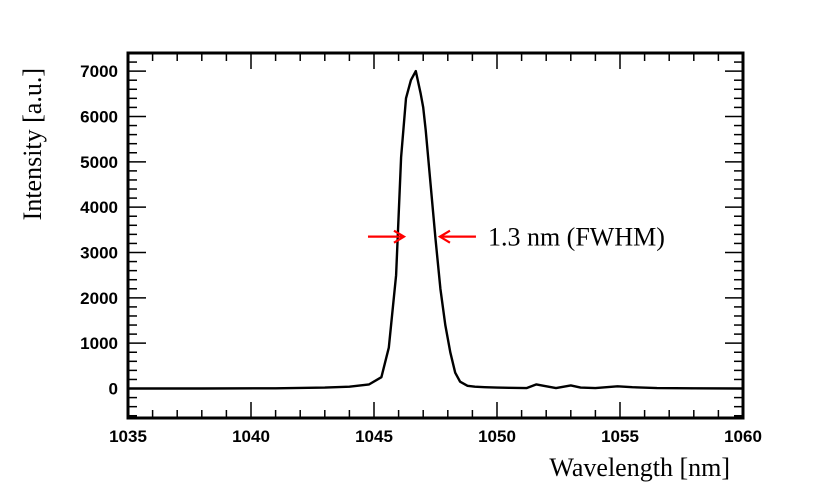  Describe the element at coordinates (620, 436) in the screenshot. I see `x-tick-label: 1055` at that location.